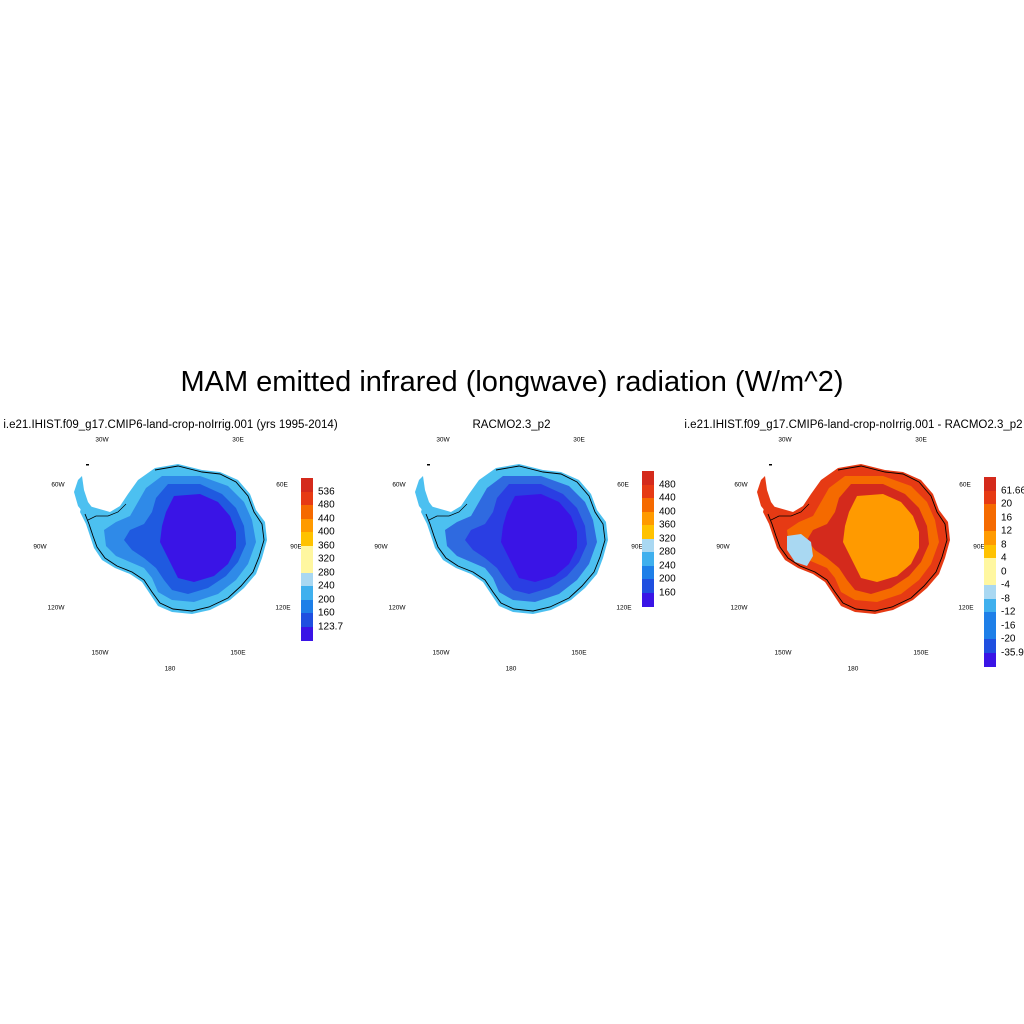 The height and width of the screenshot is (1024, 1024). I want to click on colorbar-tick-label: 12, so click(1007, 531).